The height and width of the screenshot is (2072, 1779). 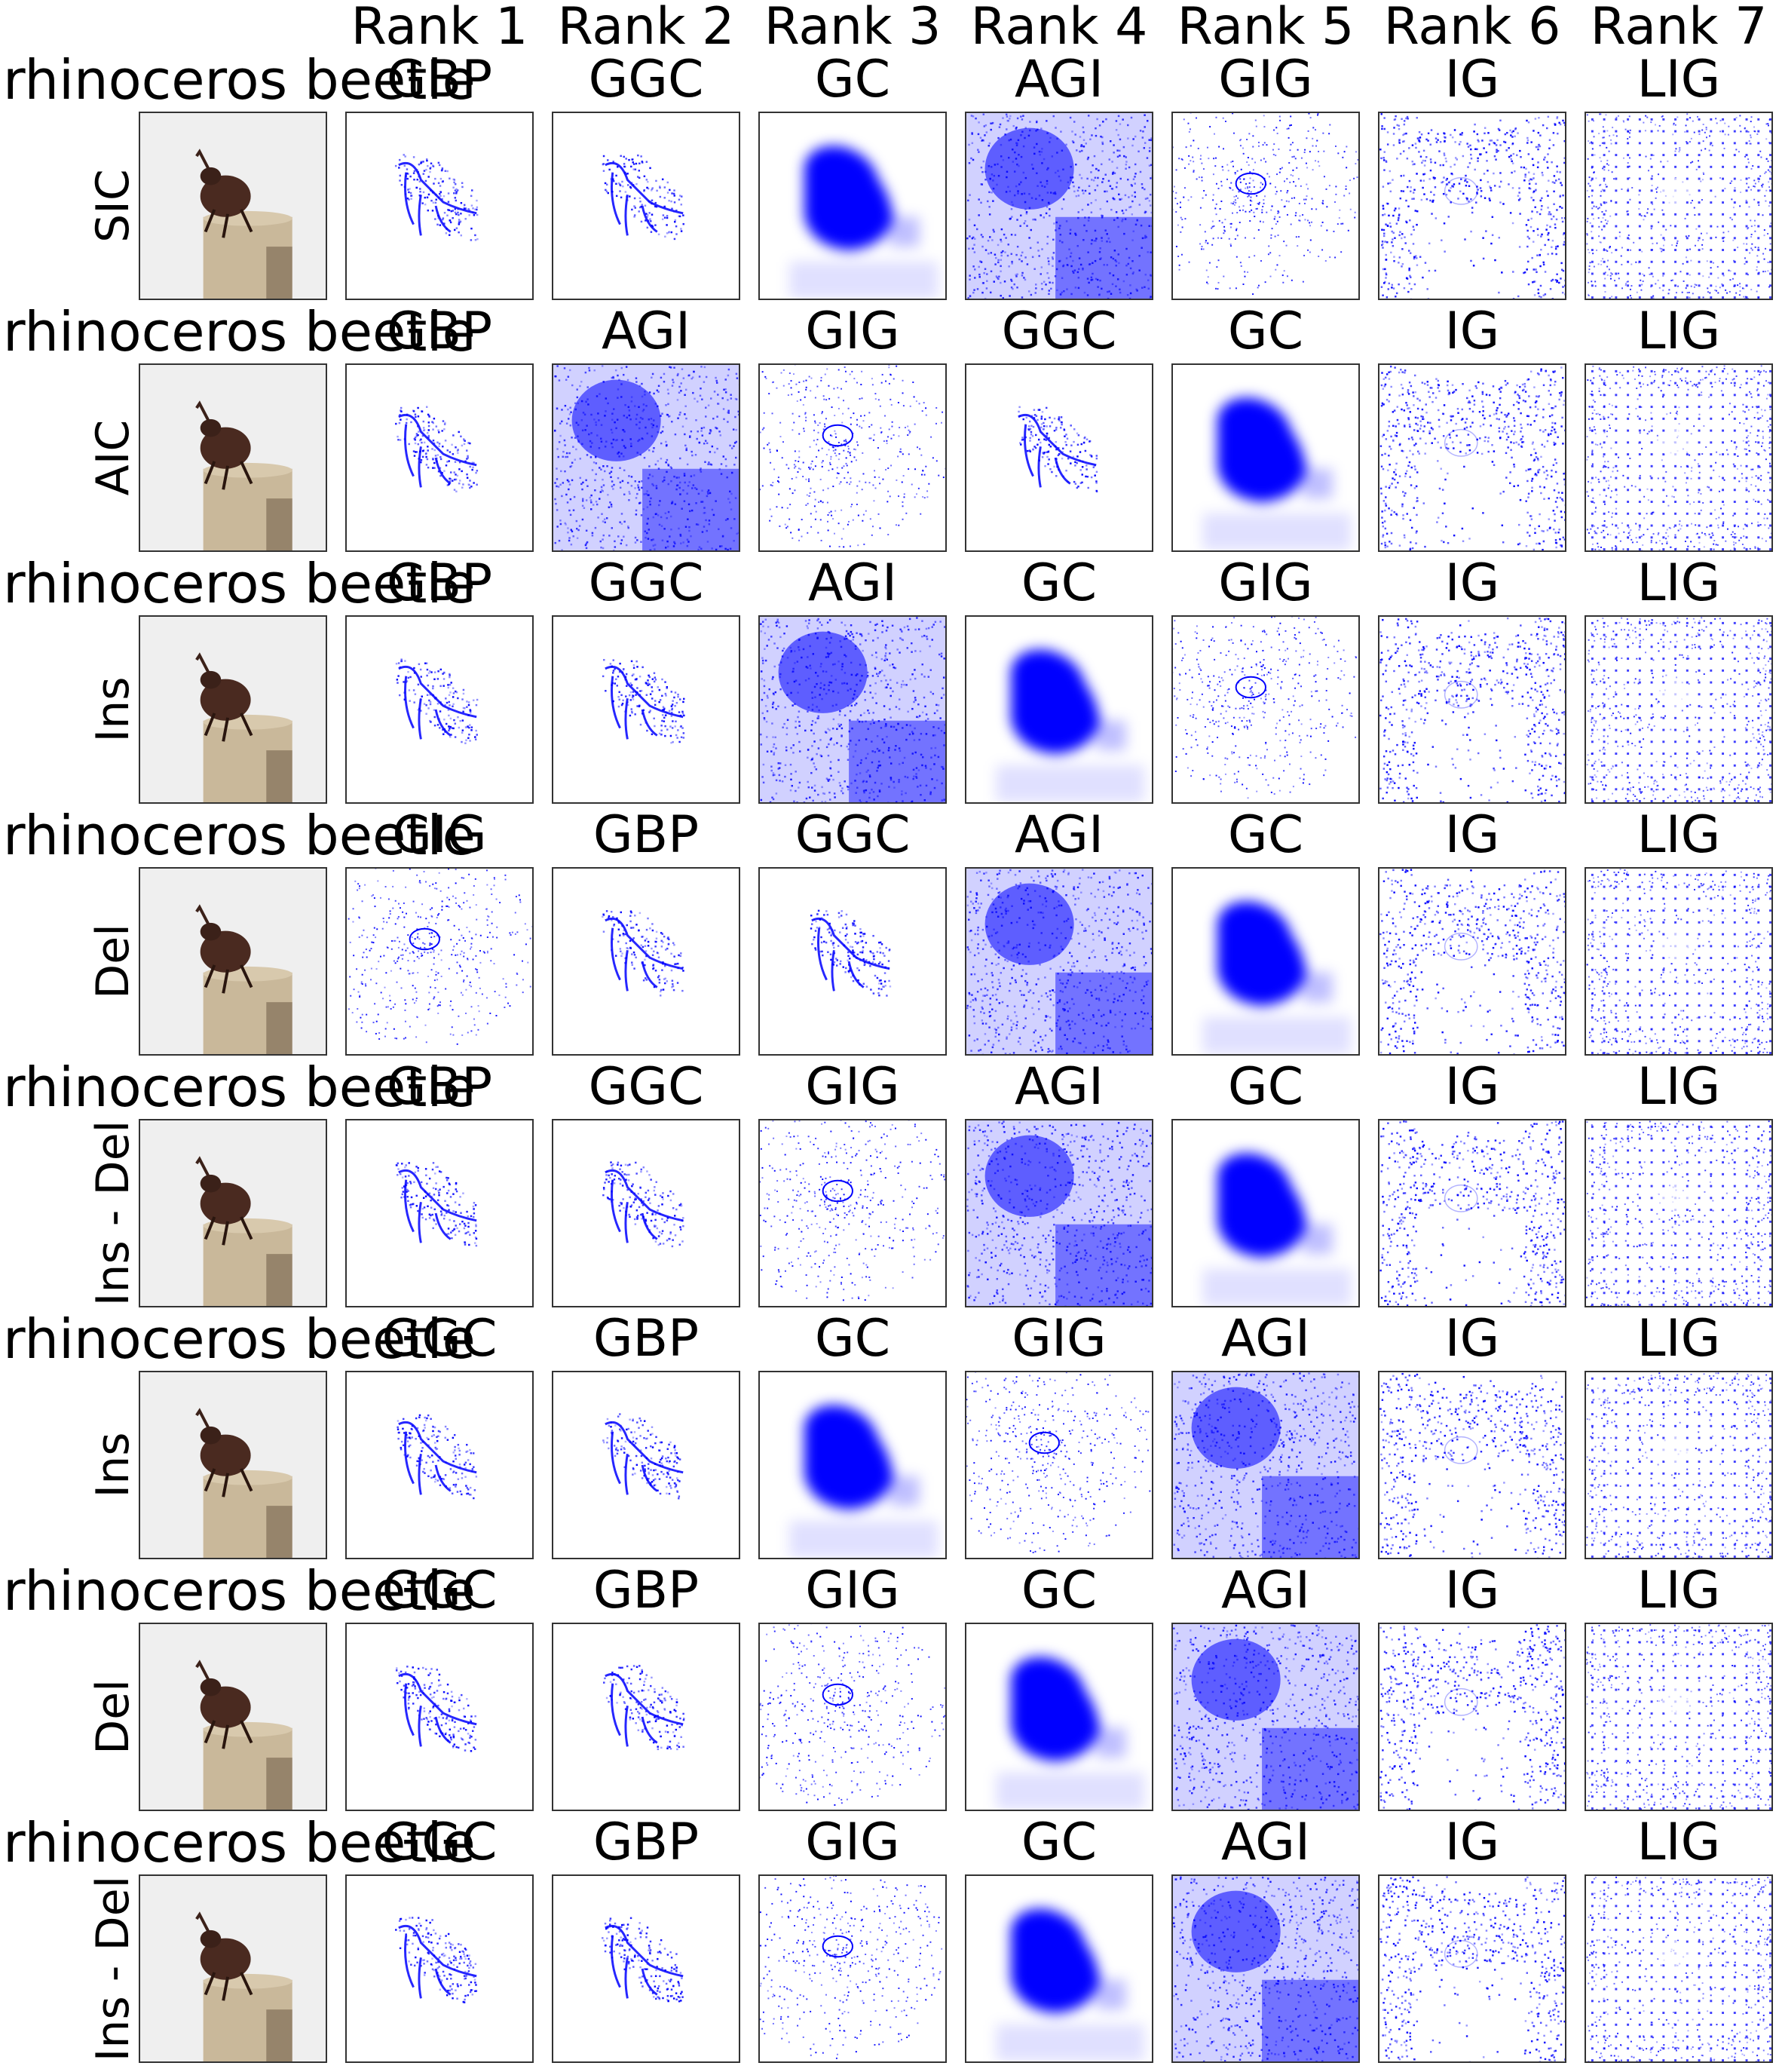 I want to click on metric-label: SIC, so click(x=113, y=206).